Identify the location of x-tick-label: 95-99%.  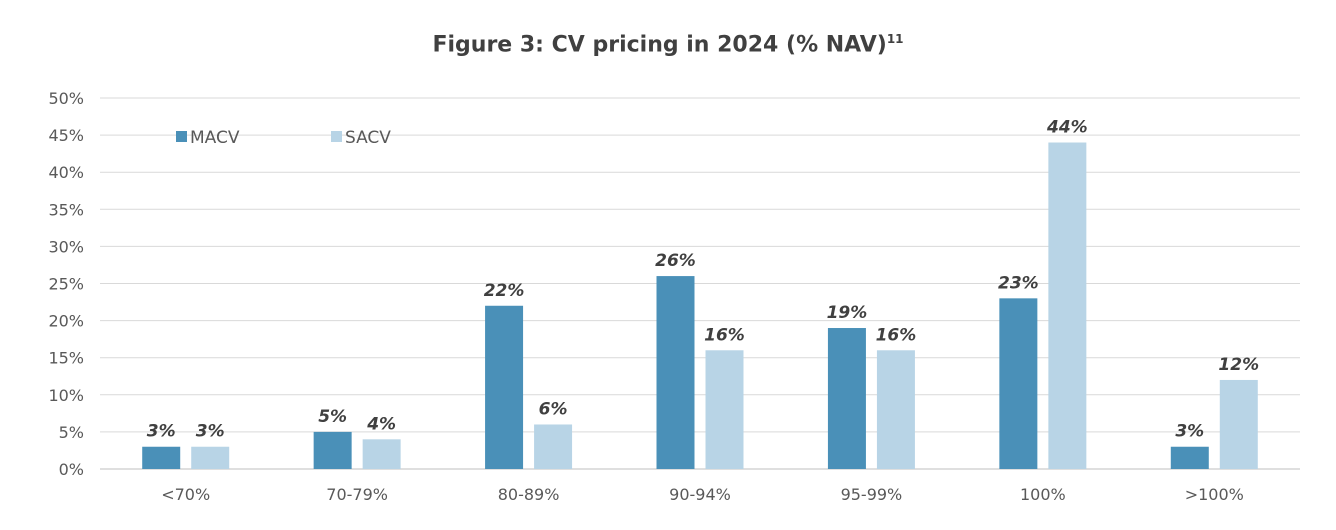
(872, 494).